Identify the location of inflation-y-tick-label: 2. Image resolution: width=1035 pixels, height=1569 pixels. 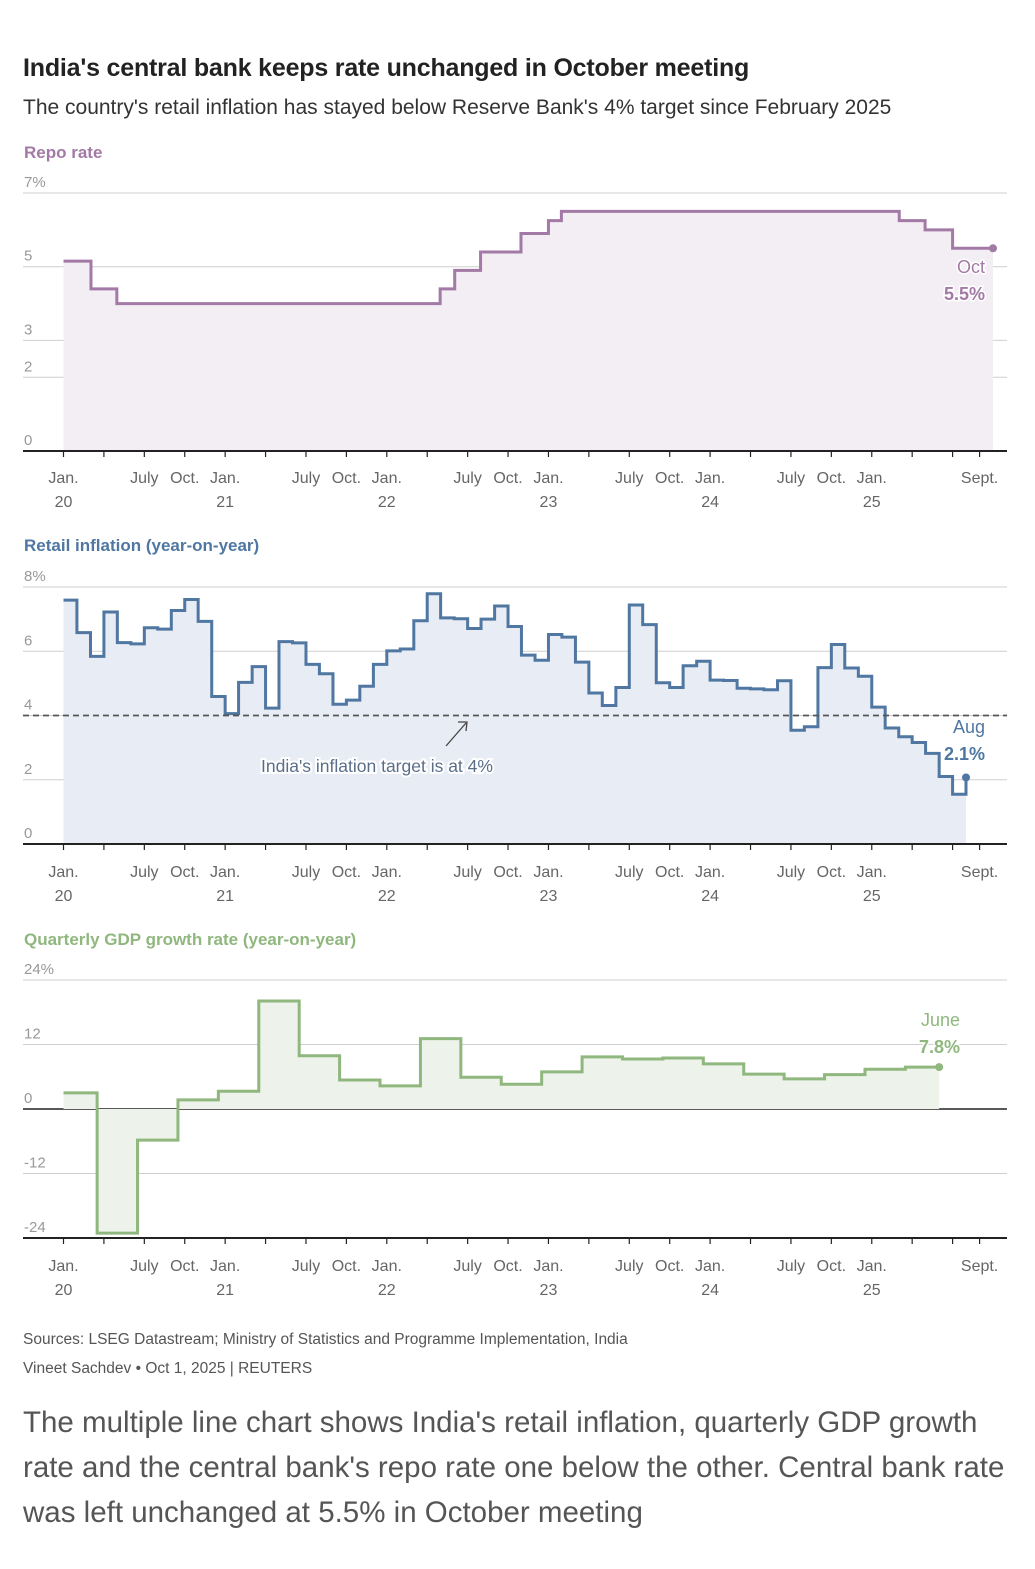
(28, 769).